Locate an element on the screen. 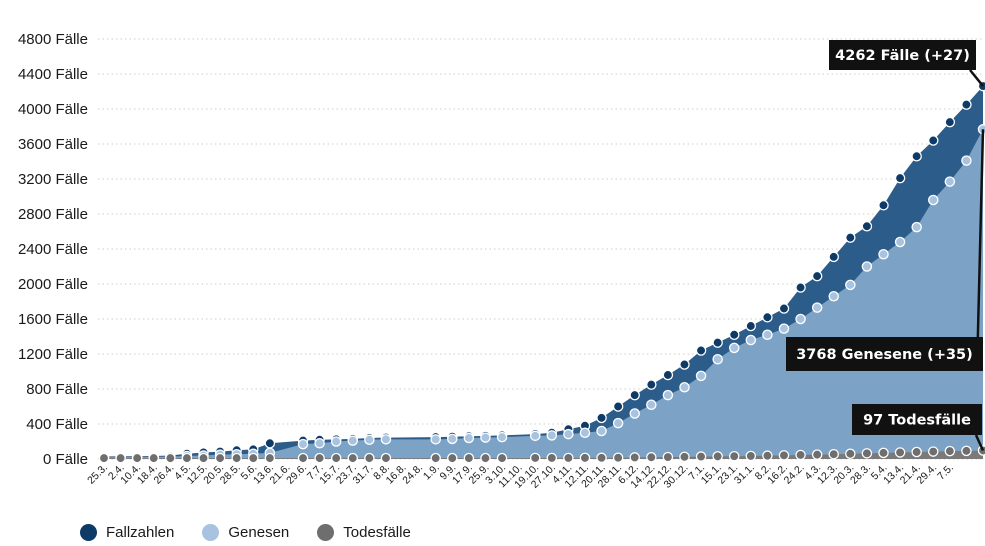 Image resolution: width=985 pixels, height=546 pixels. y-tick-label: 1200 Fälle is located at coordinates (53, 354).